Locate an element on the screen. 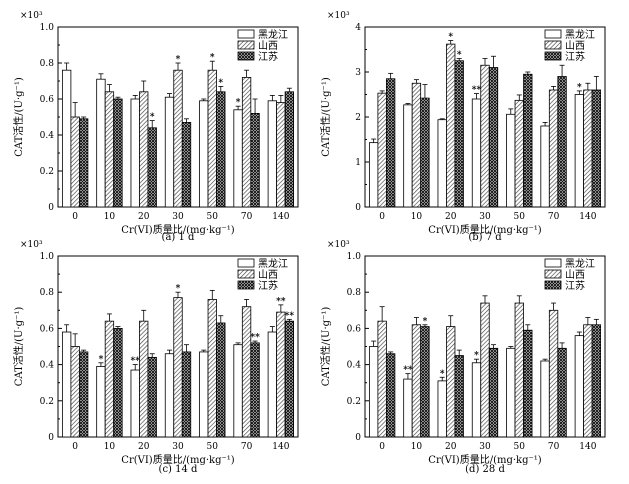 Image resolution: width=629 pixels, height=484 pixels. y-tick-label: 0.6 is located at coordinates (47, 100).